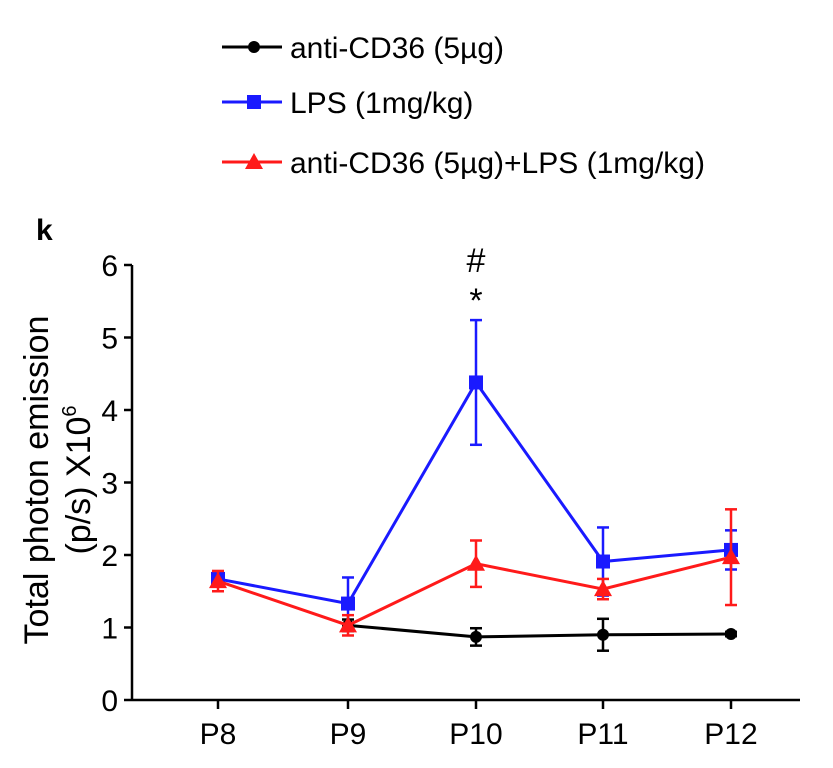 Image resolution: width=833 pixels, height=768 pixels. What do you see at coordinates (79, 486) in the screenshot?
I see `y-axis-title-unit: (p/s) X10` at bounding box center [79, 486].